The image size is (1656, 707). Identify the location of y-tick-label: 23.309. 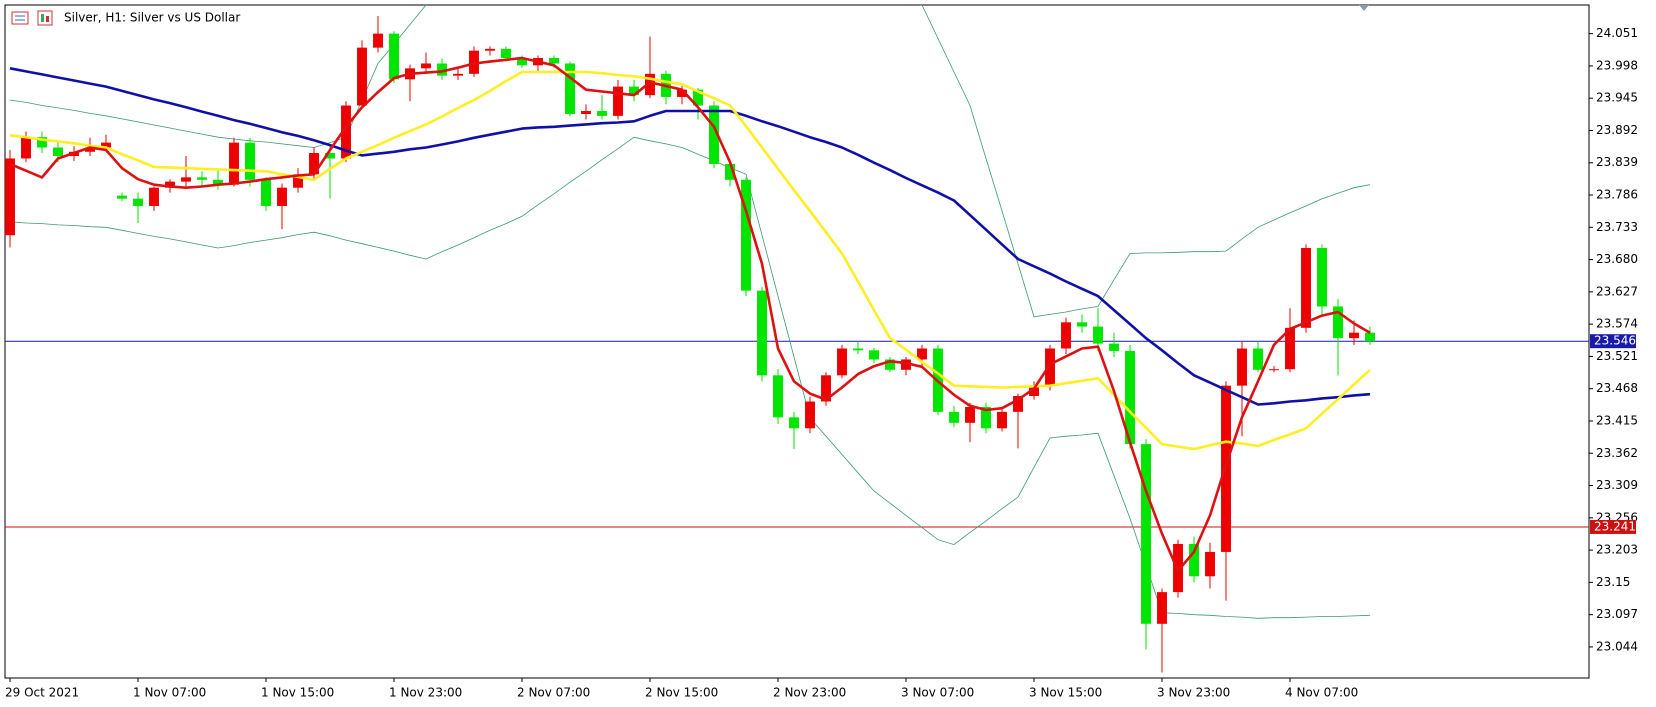
(1617, 485).